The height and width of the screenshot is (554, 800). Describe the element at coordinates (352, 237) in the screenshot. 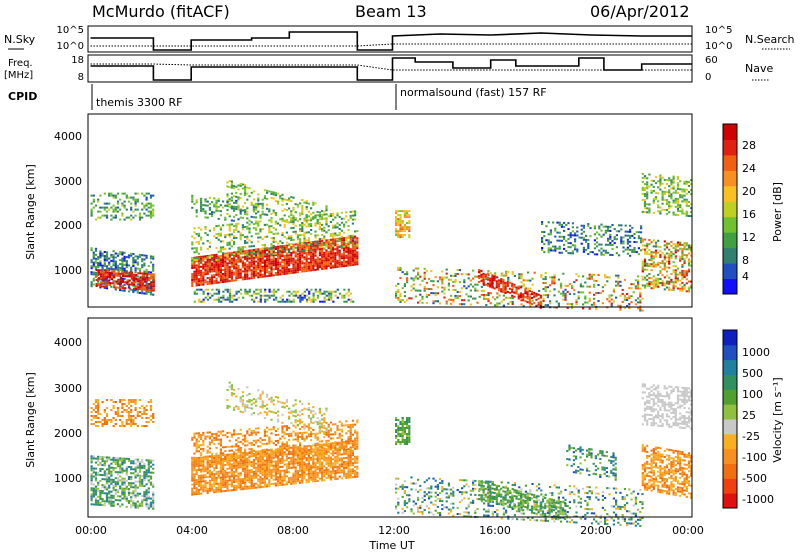

I see `power-cell-2084` at that location.